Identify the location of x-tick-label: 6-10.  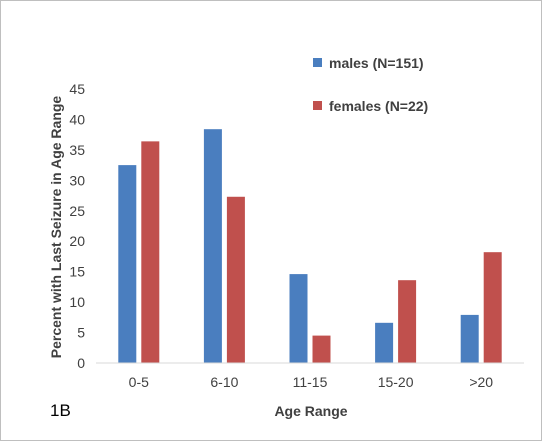
(224, 382).